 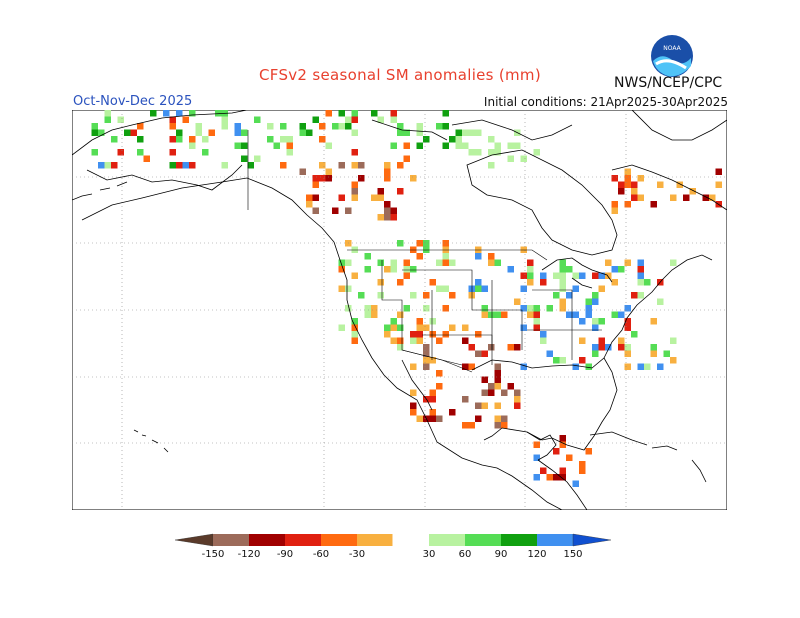 What do you see at coordinates (592, 540) in the screenshot?
I see `colorbar-right-arrow` at bounding box center [592, 540].